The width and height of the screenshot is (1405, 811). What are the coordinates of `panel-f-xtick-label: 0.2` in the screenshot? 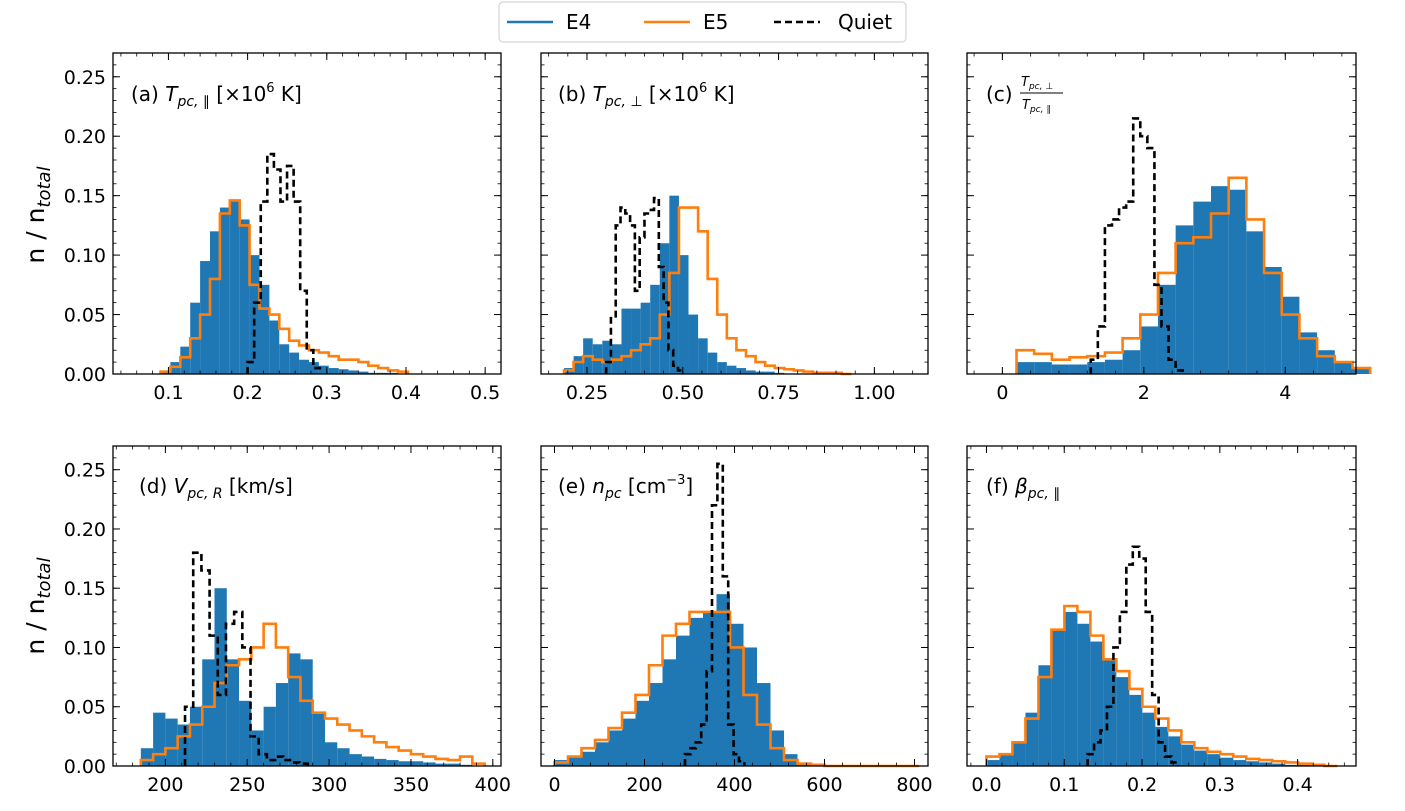 It's located at (1142, 785).